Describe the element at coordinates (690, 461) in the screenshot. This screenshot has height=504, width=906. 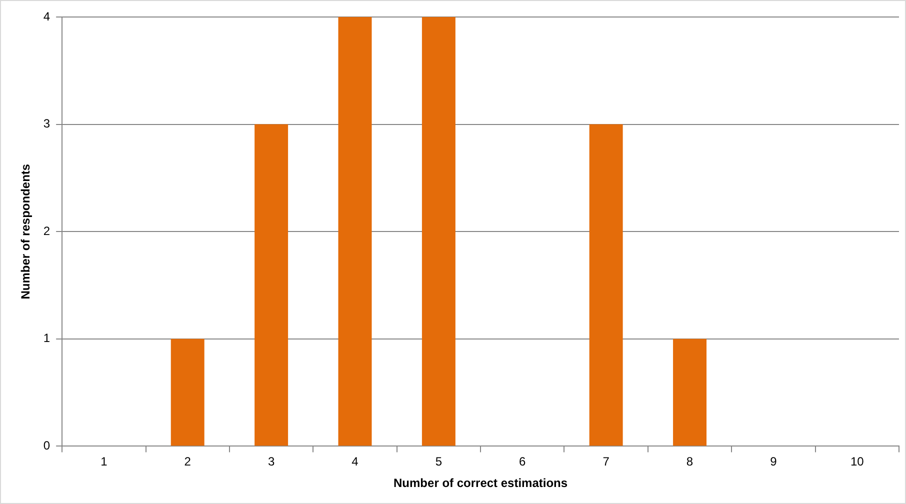
I see `x-tick-label: 8` at that location.